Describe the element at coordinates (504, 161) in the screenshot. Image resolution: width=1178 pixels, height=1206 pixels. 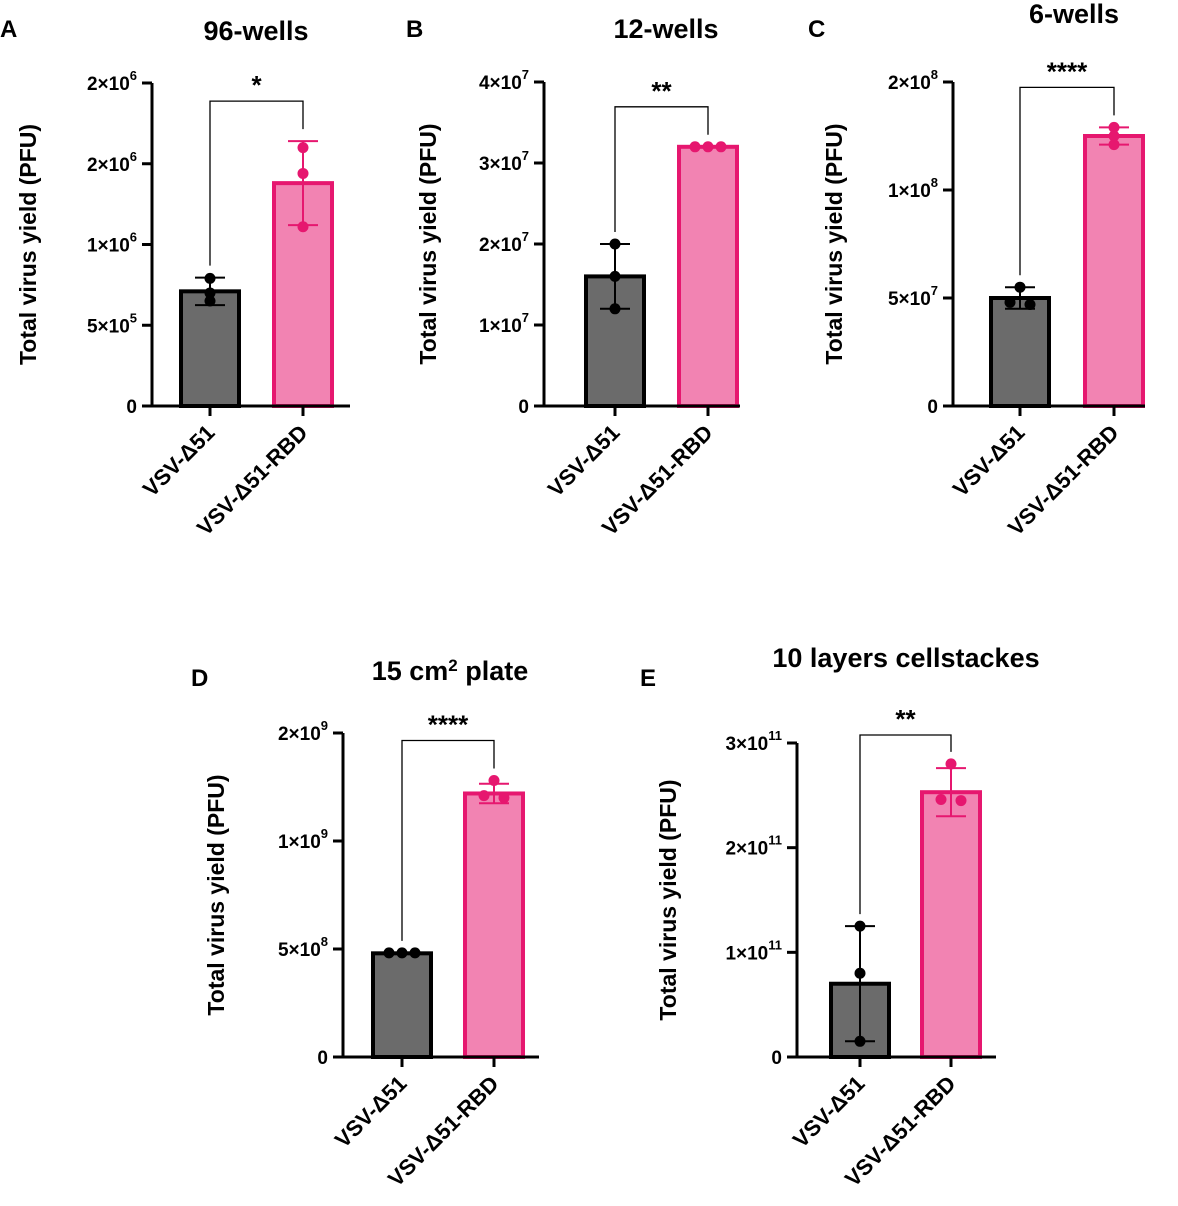
I see `y-tick-label: 3×10⁷` at that location.